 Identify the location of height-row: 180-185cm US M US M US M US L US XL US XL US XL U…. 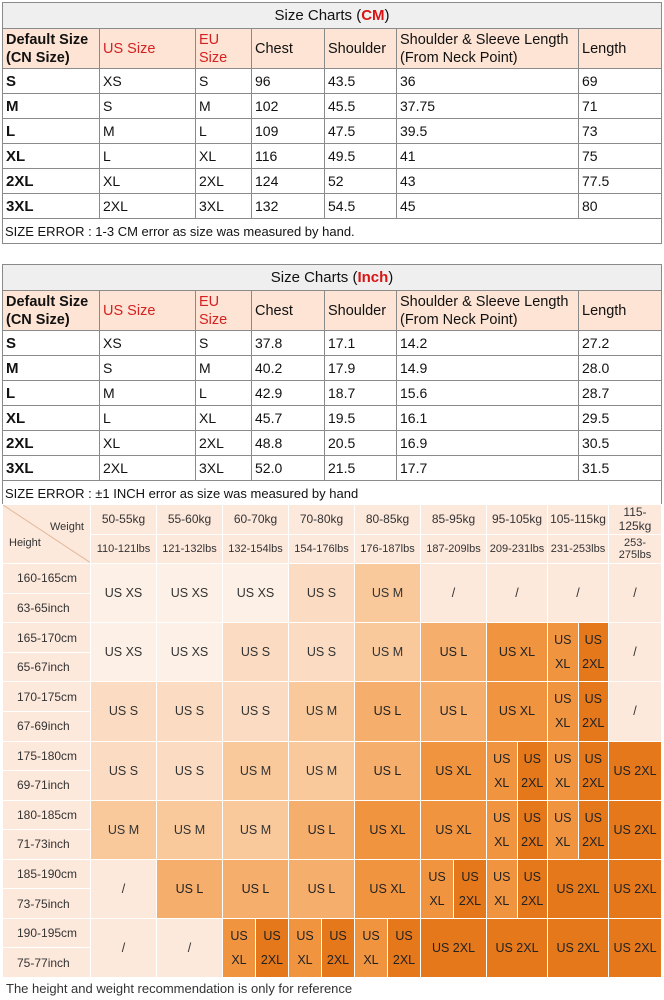
(332, 829).